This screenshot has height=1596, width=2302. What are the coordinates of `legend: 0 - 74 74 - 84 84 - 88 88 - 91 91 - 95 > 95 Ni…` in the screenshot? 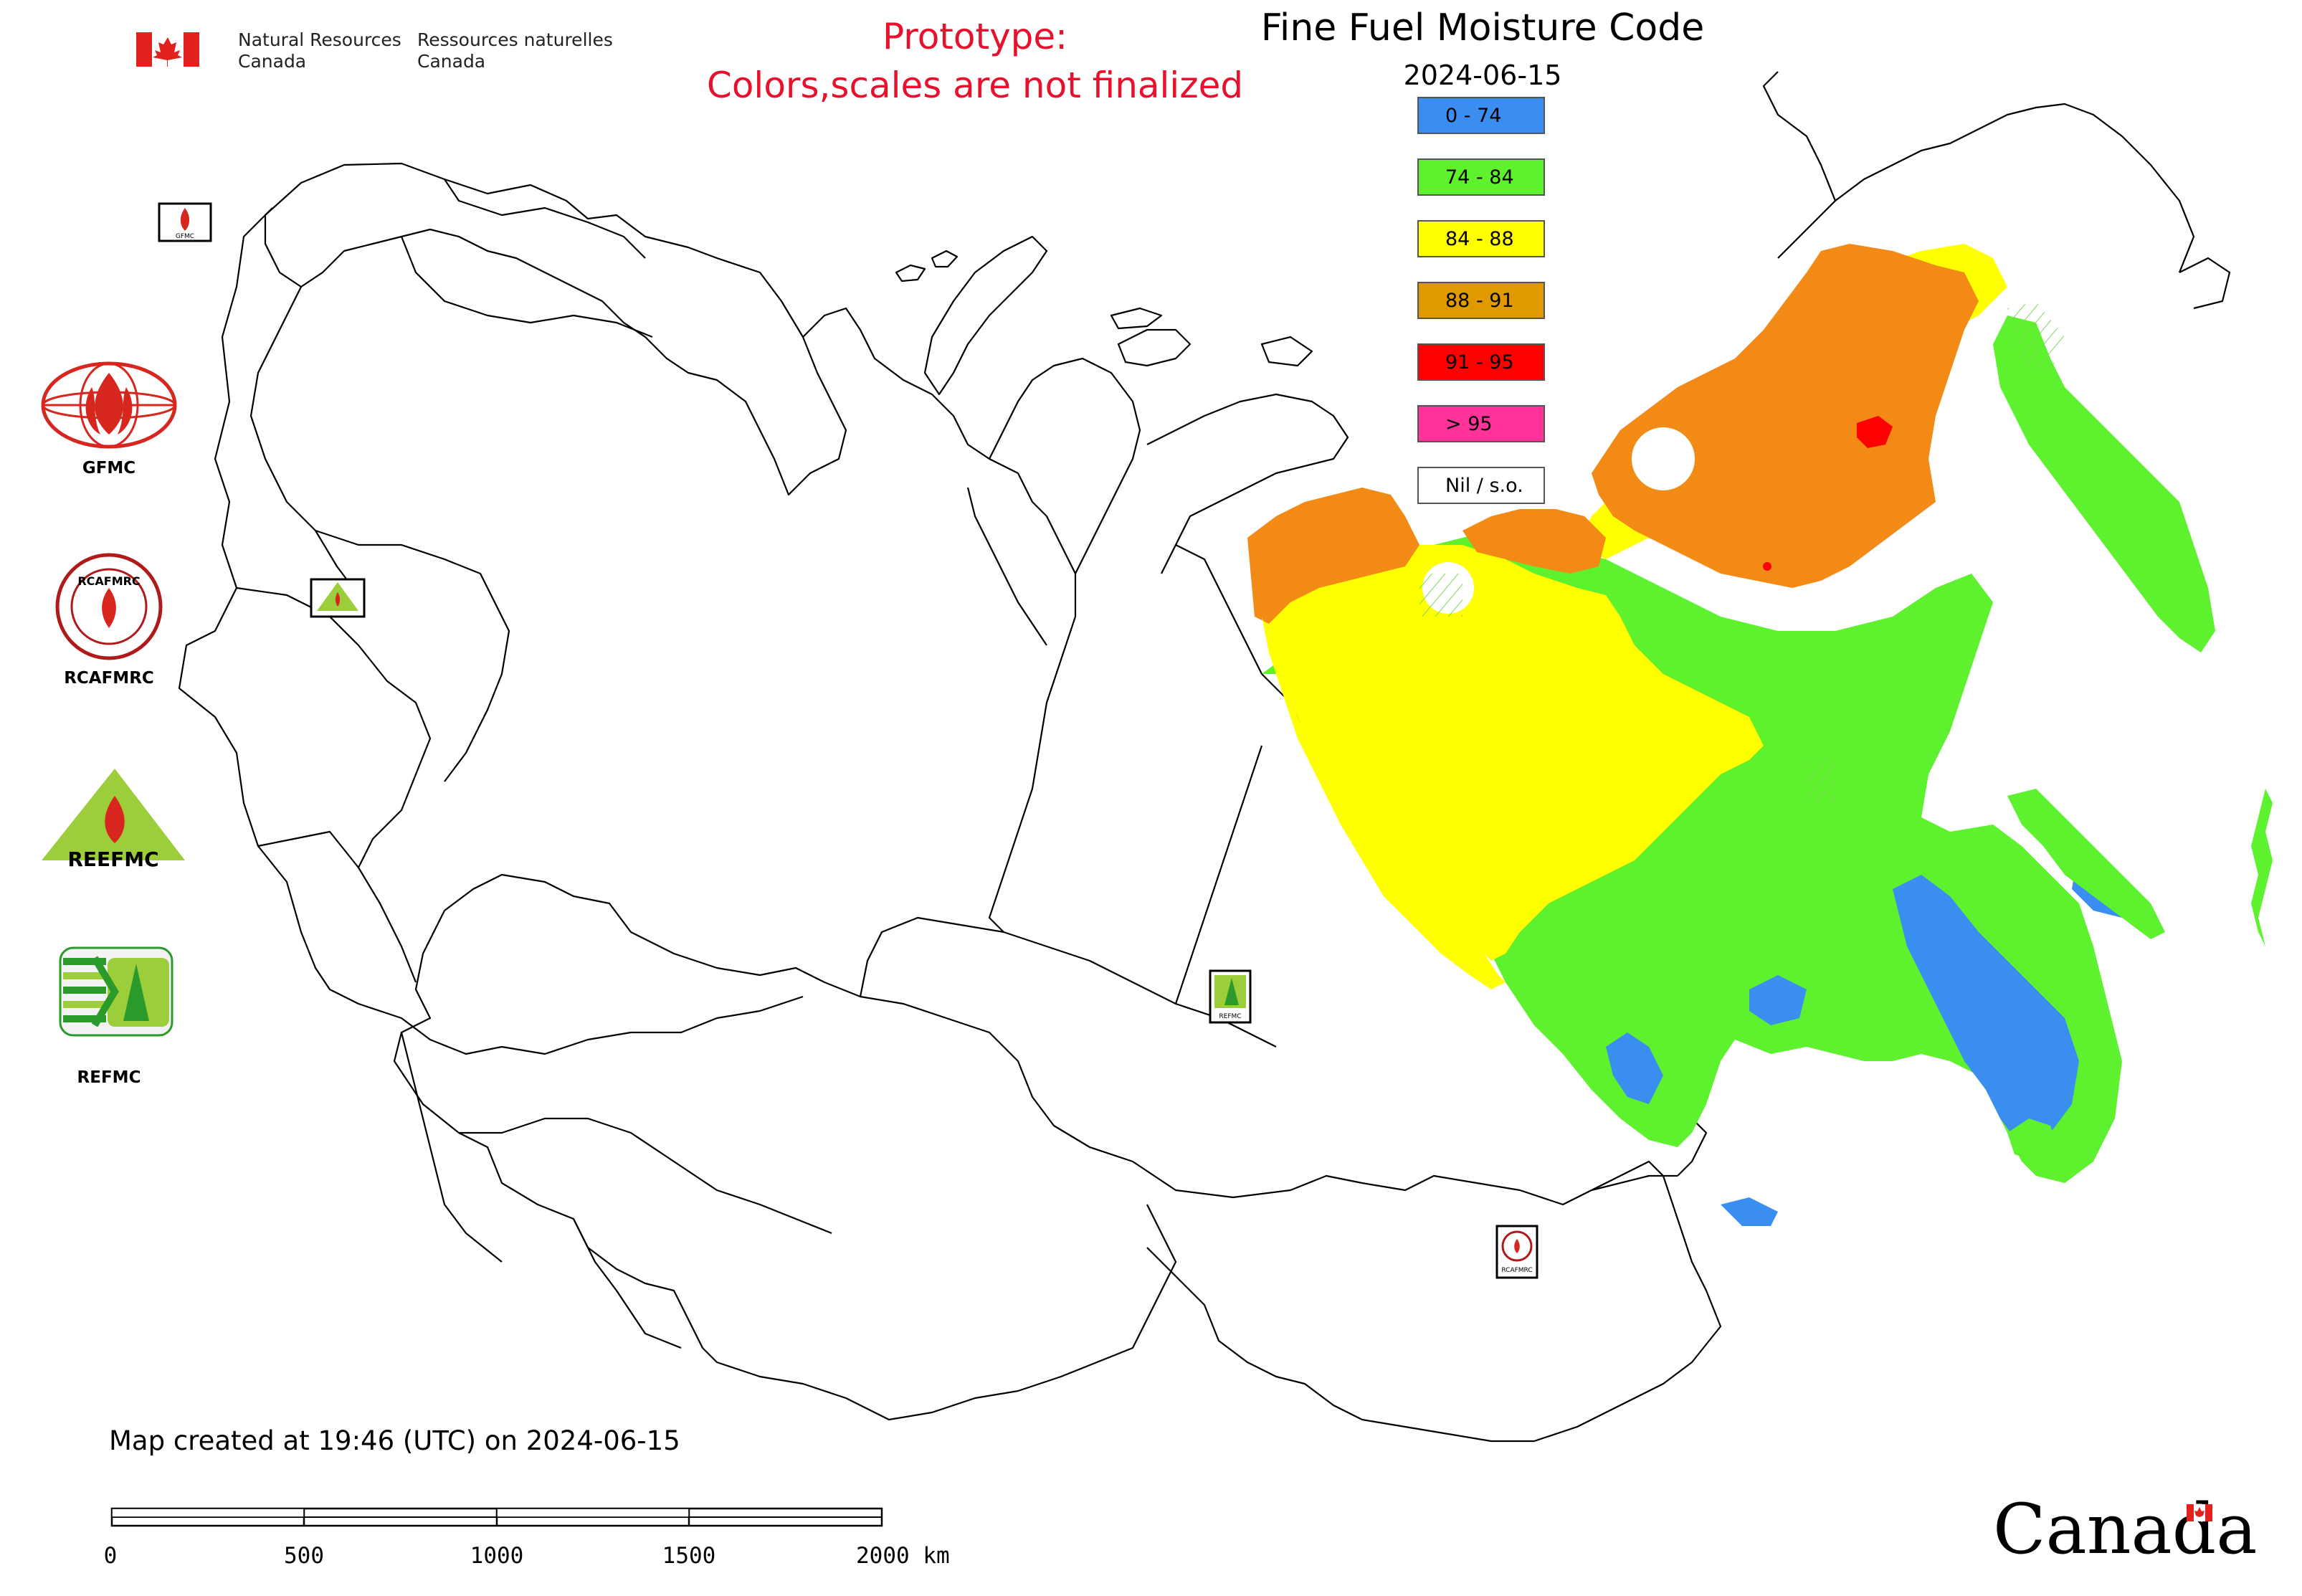 It's located at (1481, 300).